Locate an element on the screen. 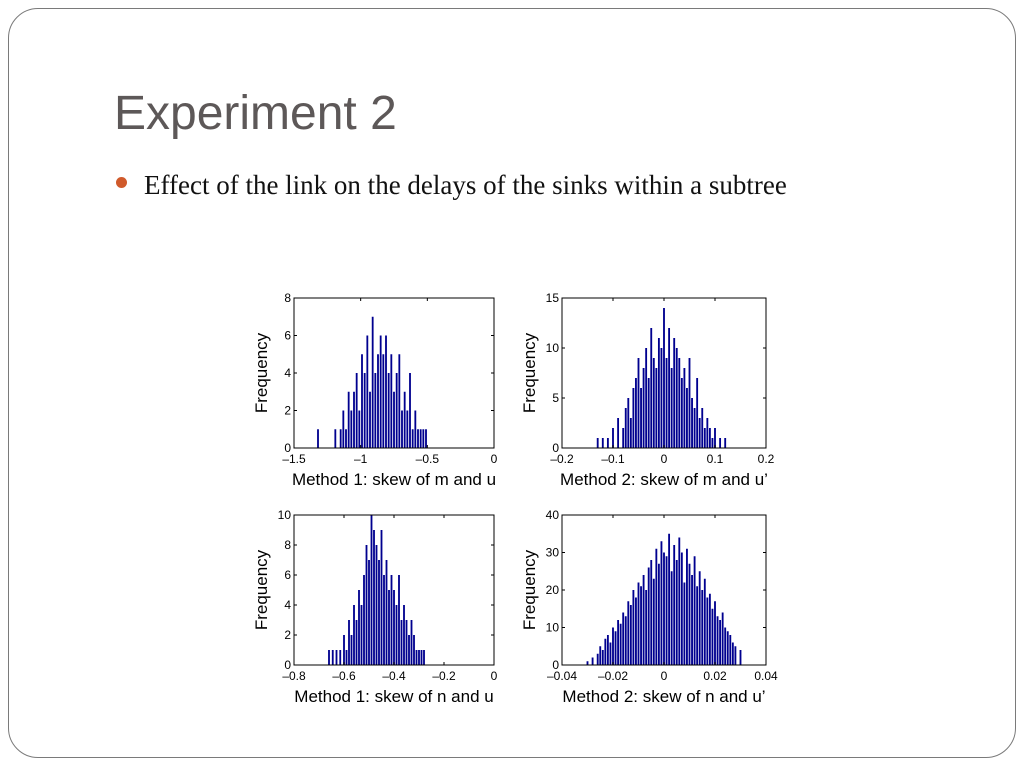 The width and height of the screenshot is (1024, 768). x-tick-label: 0.1 is located at coordinates (715, 459).